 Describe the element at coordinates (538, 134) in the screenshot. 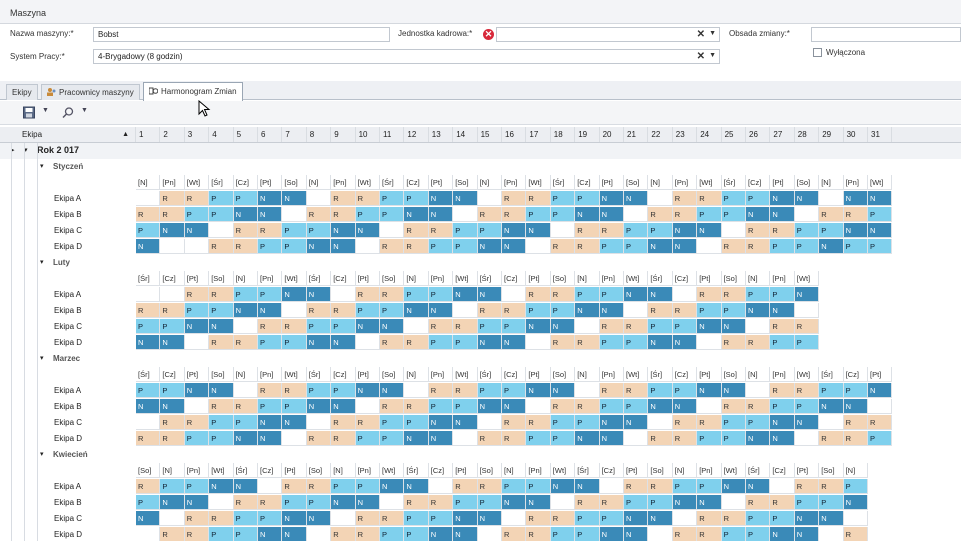

I see `day-header: 17` at that location.